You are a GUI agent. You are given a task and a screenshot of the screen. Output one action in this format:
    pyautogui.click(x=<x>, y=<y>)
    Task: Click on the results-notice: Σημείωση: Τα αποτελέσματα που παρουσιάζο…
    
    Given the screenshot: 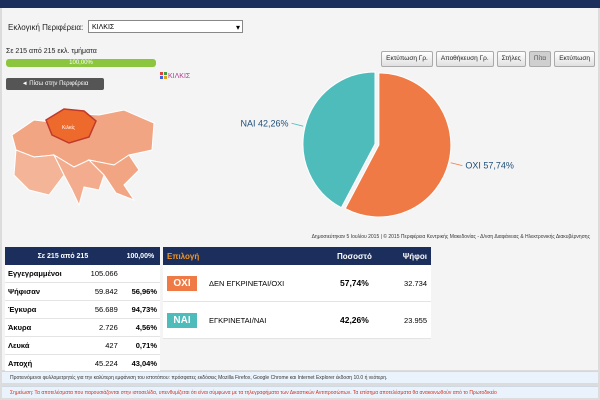 What is the action you would take?
    pyautogui.click(x=300, y=392)
    